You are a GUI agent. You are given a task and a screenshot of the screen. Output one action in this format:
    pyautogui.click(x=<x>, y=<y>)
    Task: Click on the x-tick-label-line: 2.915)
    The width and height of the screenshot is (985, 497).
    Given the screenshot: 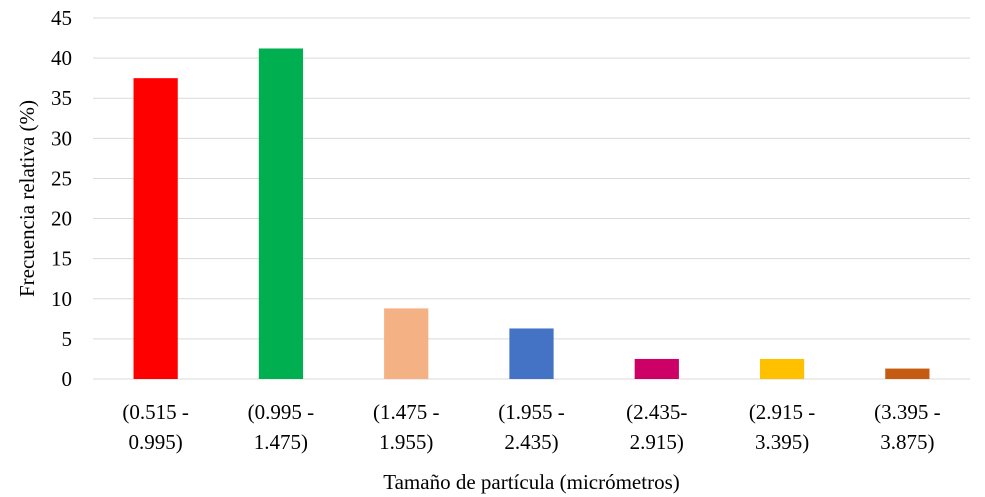 What is the action you would take?
    pyautogui.click(x=657, y=442)
    